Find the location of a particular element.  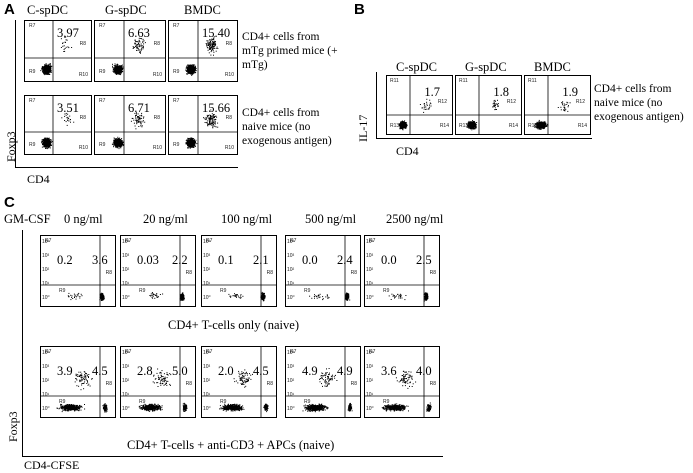

panel-a-col-header: G-spDC is located at coordinates (126, 10).